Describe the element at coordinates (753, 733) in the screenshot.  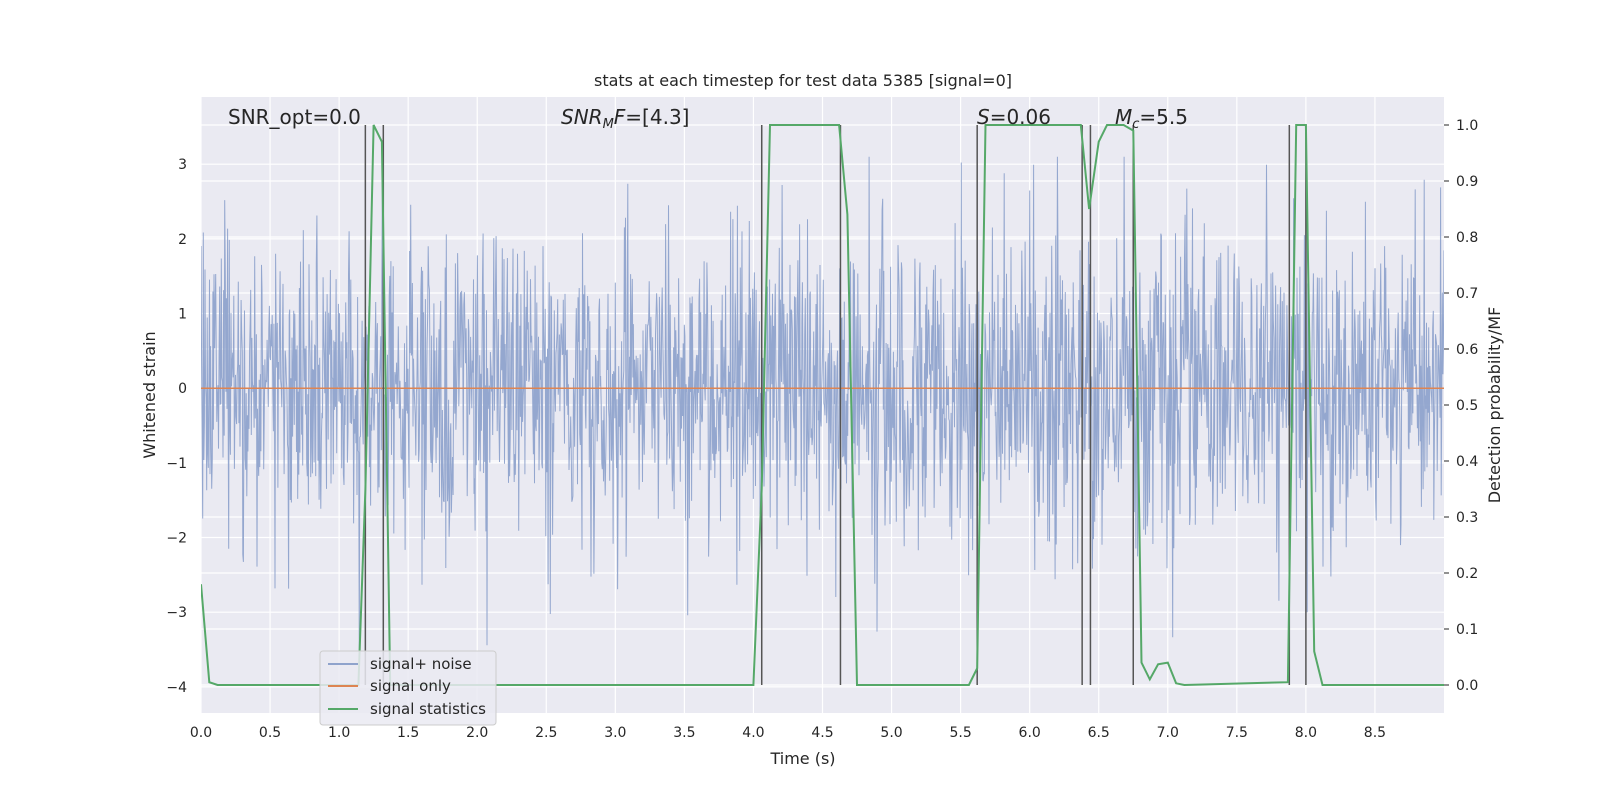
I see `x-tick-label: 4.0` at that location.